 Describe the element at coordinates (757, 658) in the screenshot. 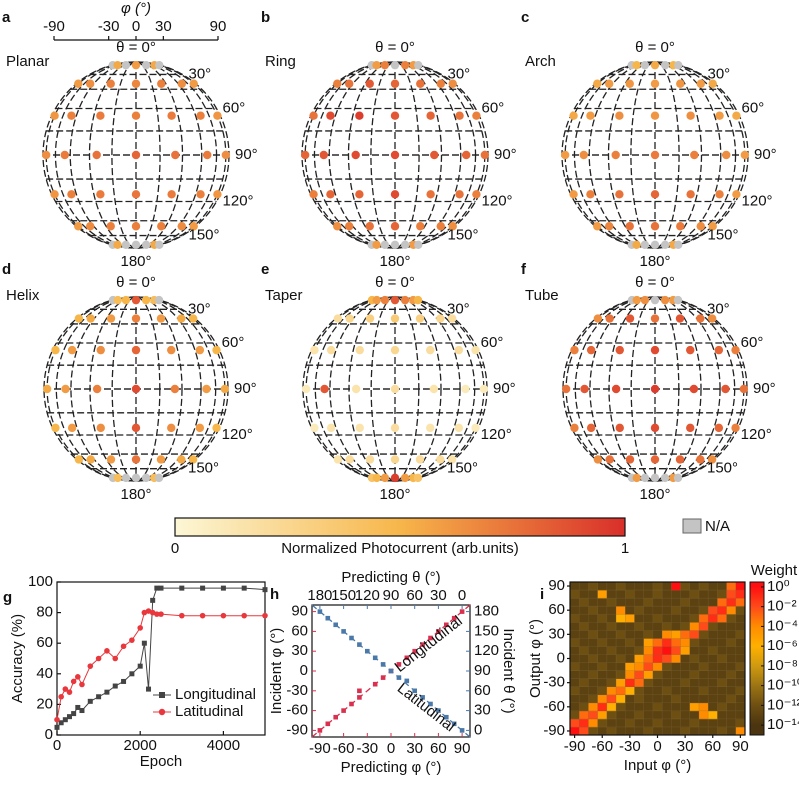

I see `colorbar` at that location.